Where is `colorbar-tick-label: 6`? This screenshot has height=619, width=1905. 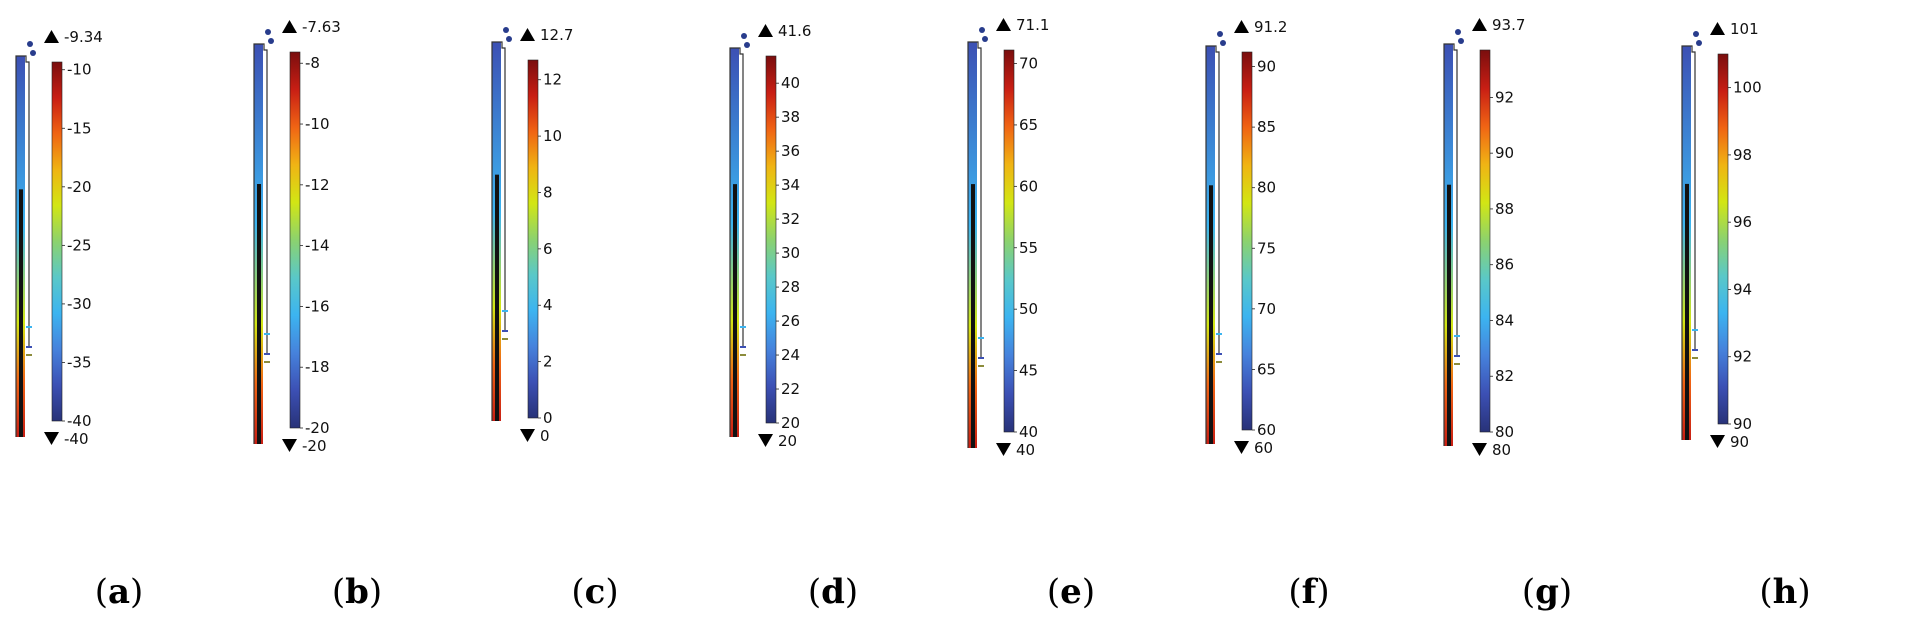
colorbar-tick-label: 6 is located at coordinates (548, 249).